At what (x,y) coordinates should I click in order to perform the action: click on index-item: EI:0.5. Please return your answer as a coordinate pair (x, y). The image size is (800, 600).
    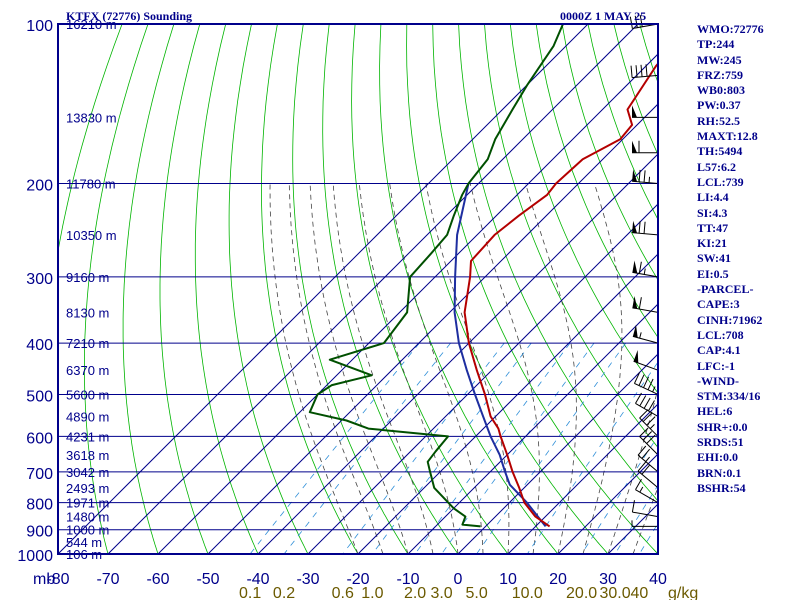
    Looking at the image, I should click on (713, 273).